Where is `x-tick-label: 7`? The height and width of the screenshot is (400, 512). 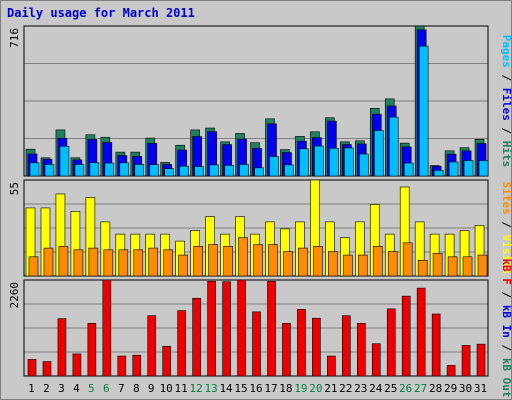
x-tick-label: 7 is located at coordinates (121, 388).